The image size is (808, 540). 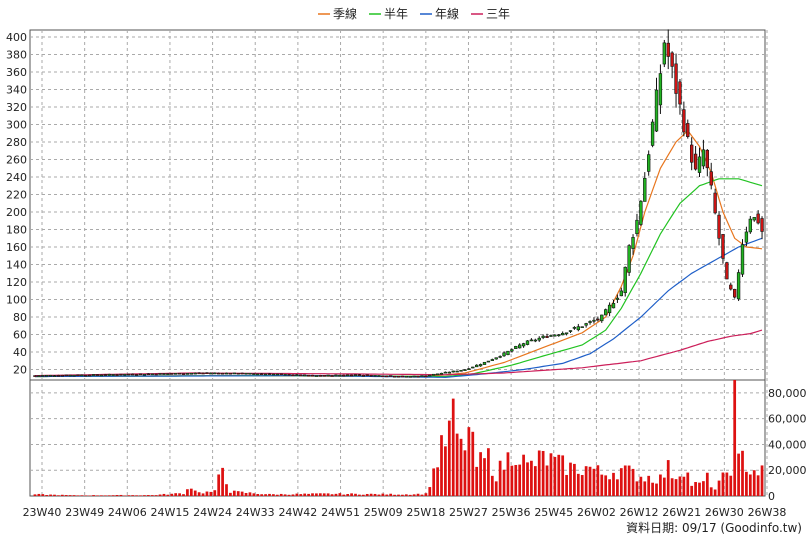 What do you see at coordinates (255, 512) in the screenshot?
I see `x-tick-label: 24W33` at bounding box center [255, 512].